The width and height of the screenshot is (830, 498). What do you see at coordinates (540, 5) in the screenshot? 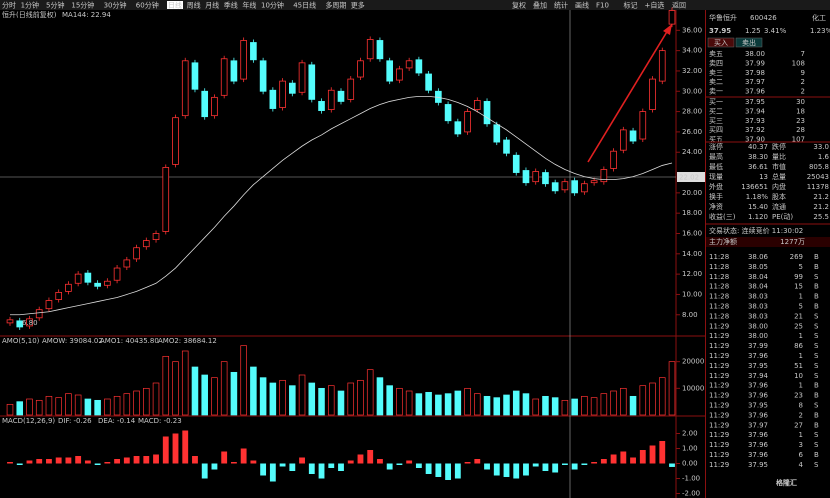
I see `toolbar-tool: 叠加` at bounding box center [540, 5].